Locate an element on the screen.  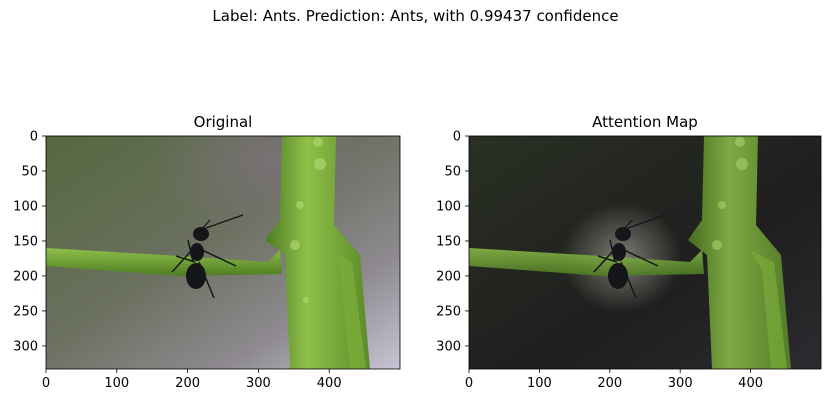
panel-title: Attention Map is located at coordinates (645, 122).